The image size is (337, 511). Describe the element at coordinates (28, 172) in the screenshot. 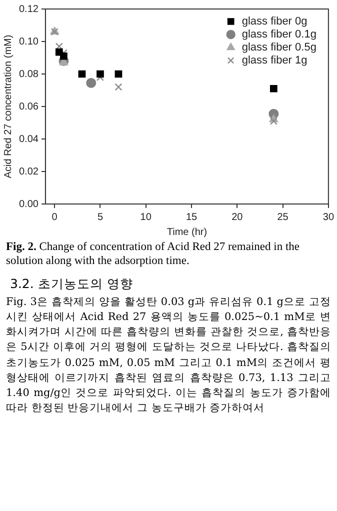

I see `y-tick-label: 0.02` at that location.